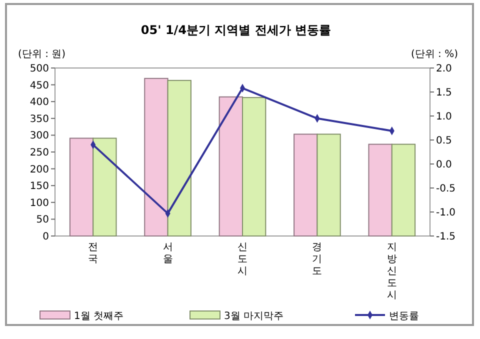 The image size is (480, 339). What do you see at coordinates (42, 54) in the screenshot?
I see `y-axis-title: (단위 : 원)` at bounding box center [42, 54].